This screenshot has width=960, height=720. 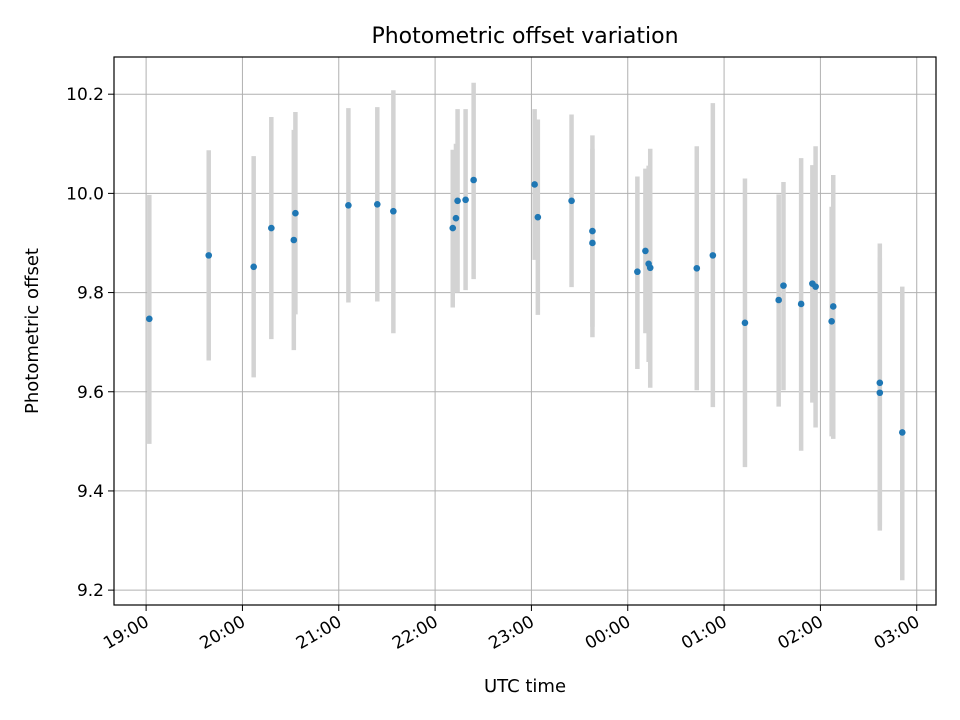 I want to click on y-tick-label: 10.0, so click(x=85, y=194).